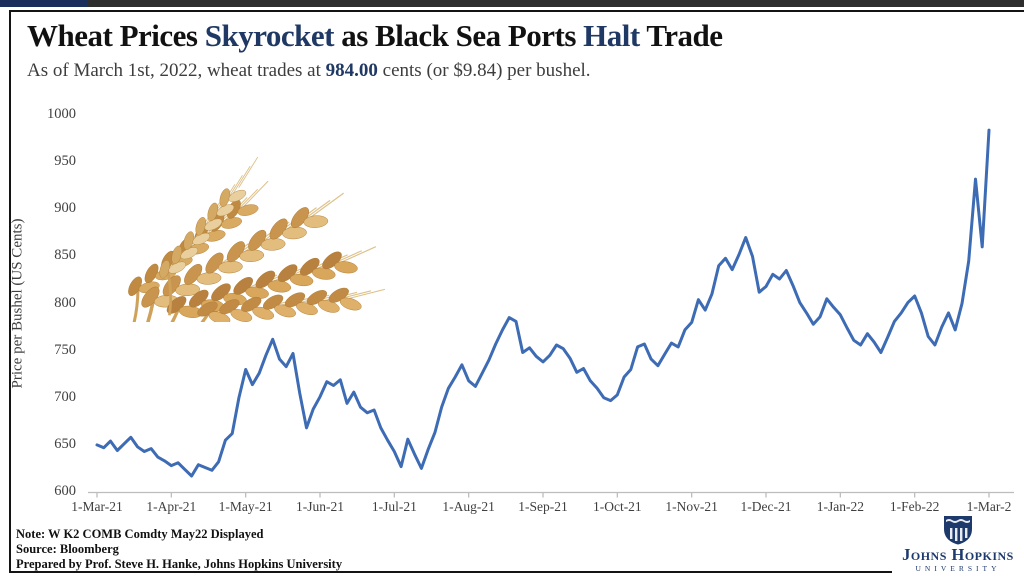 Image resolution: width=1024 pixels, height=577 pixels. Describe the element at coordinates (97, 506) in the screenshot. I see `x-tick-label: 1-Mar-21` at that location.